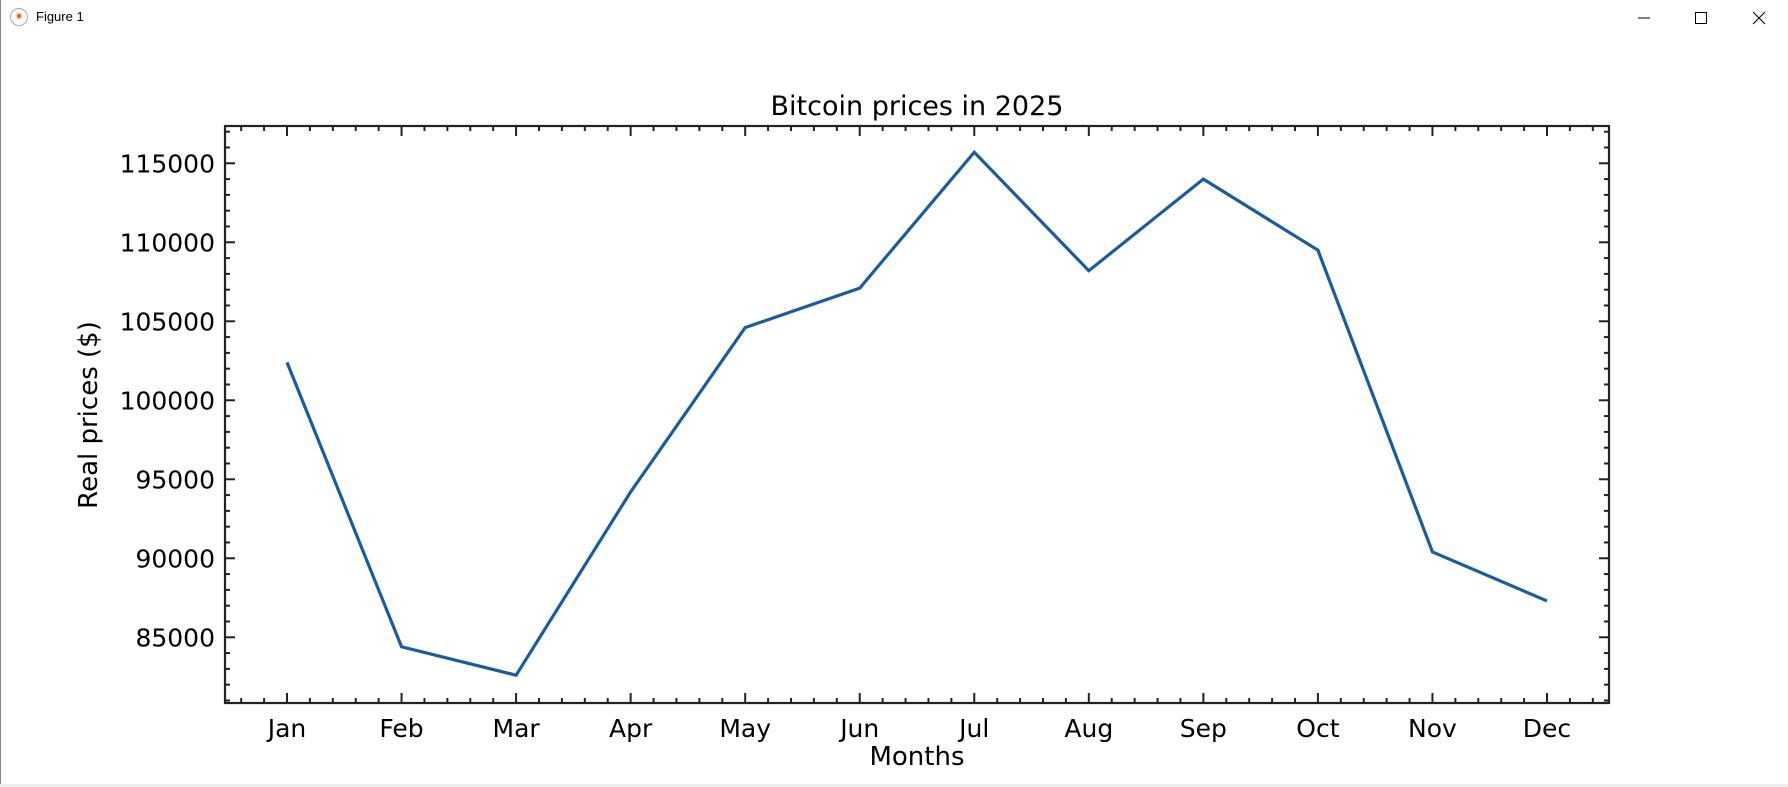  I want to click on x-tick-label: Jun, so click(858, 728).